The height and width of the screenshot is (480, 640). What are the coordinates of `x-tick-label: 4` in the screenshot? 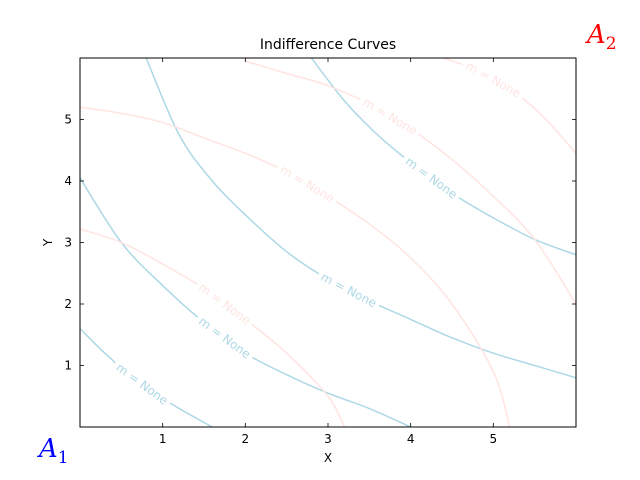 It's located at (411, 439).